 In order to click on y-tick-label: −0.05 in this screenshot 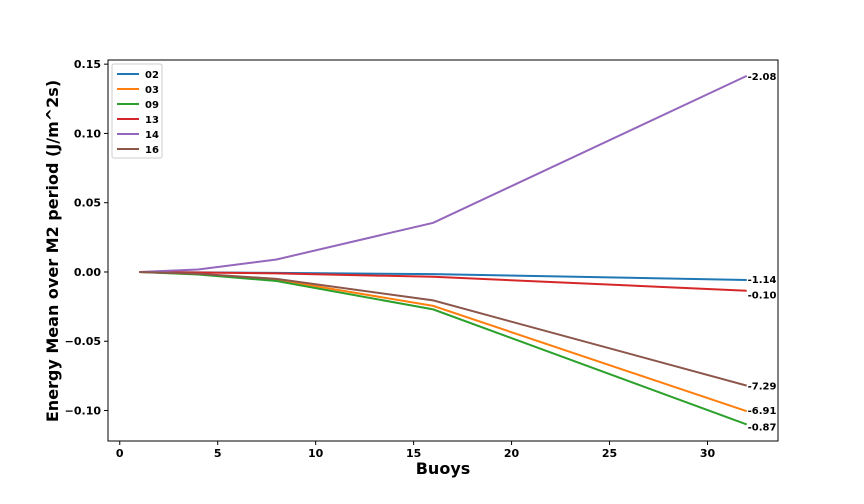, I will do `click(83, 341)`.